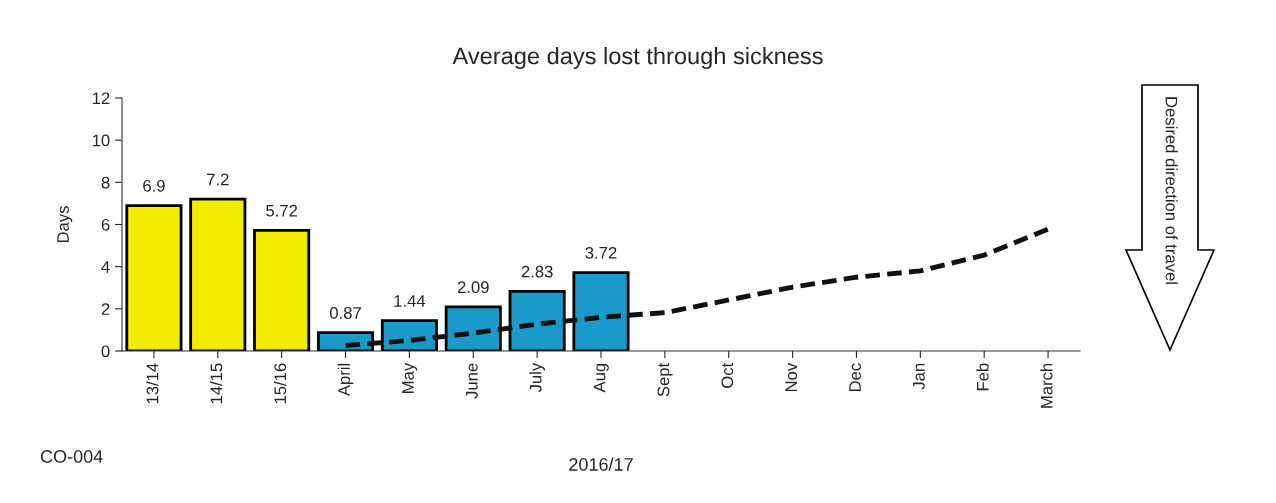  Describe the element at coordinates (537, 271) in the screenshot. I see `data-label: 2.83` at that location.